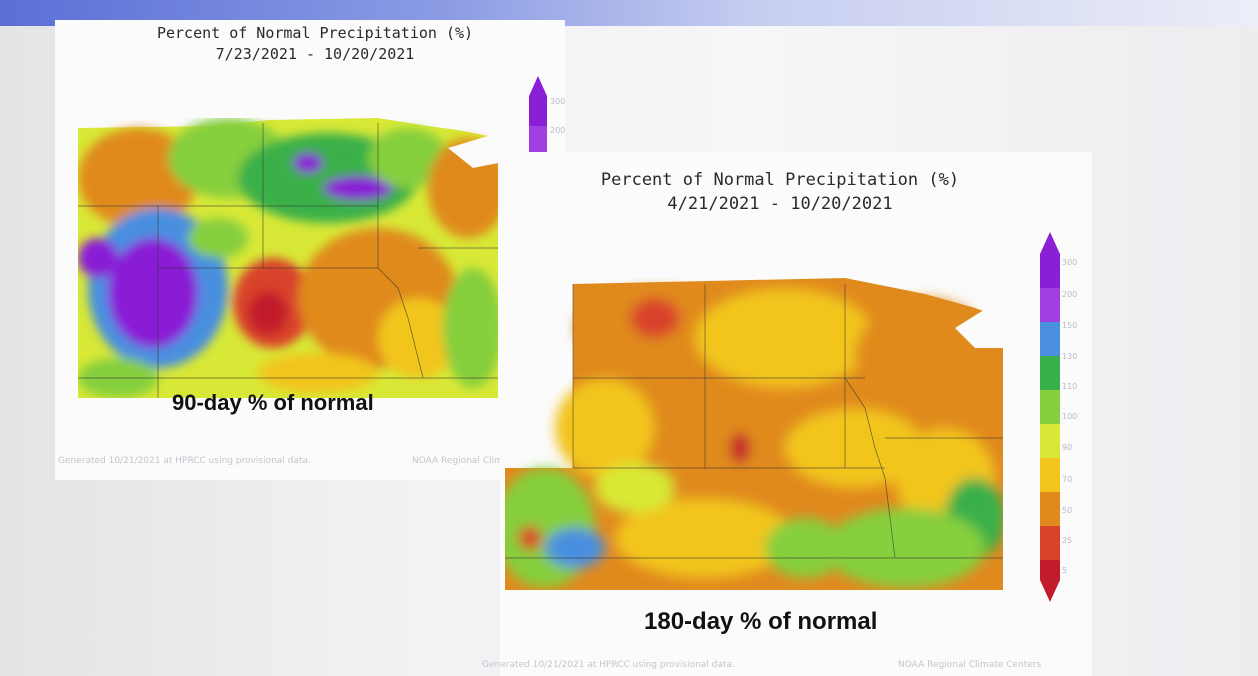  Describe the element at coordinates (1050, 591) in the screenshot. I see `colorbar-180-day-bottom-arrow` at that location.